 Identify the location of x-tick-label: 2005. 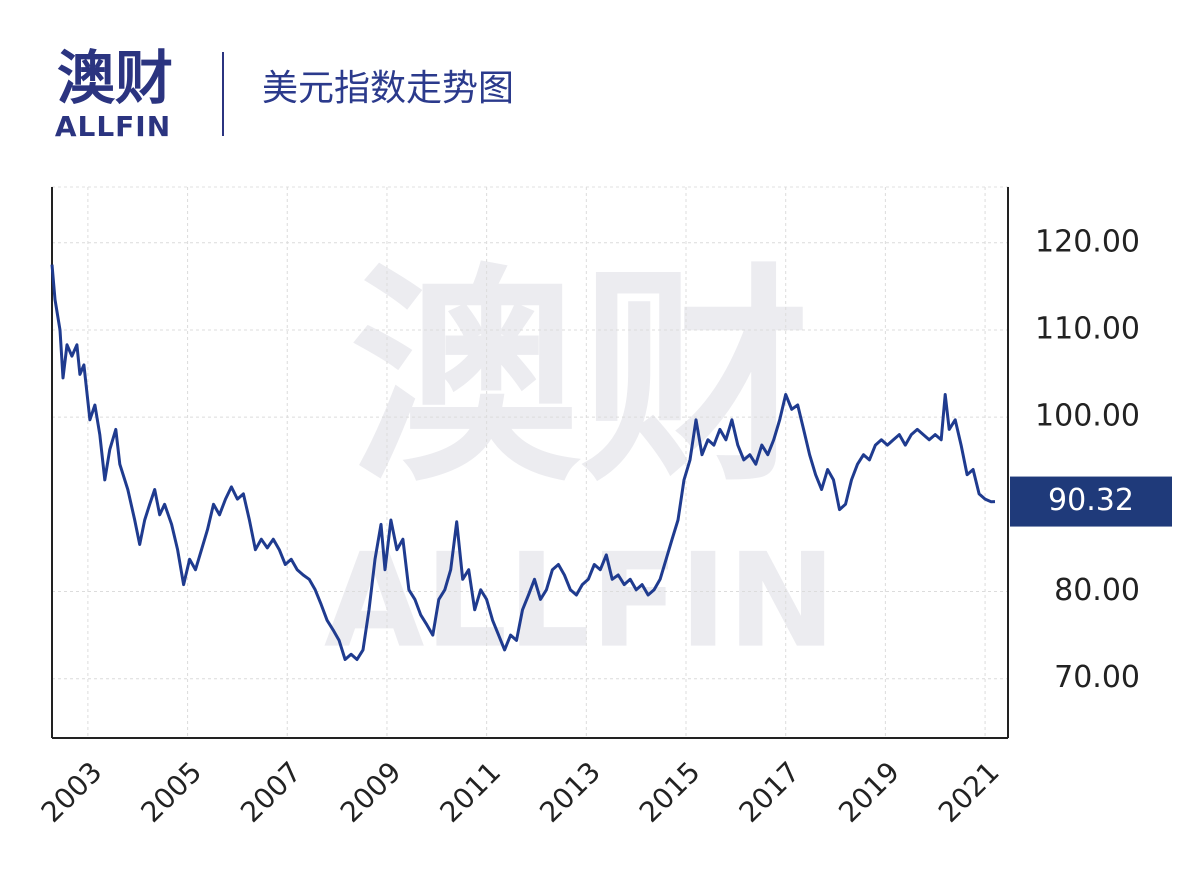
(171, 792).